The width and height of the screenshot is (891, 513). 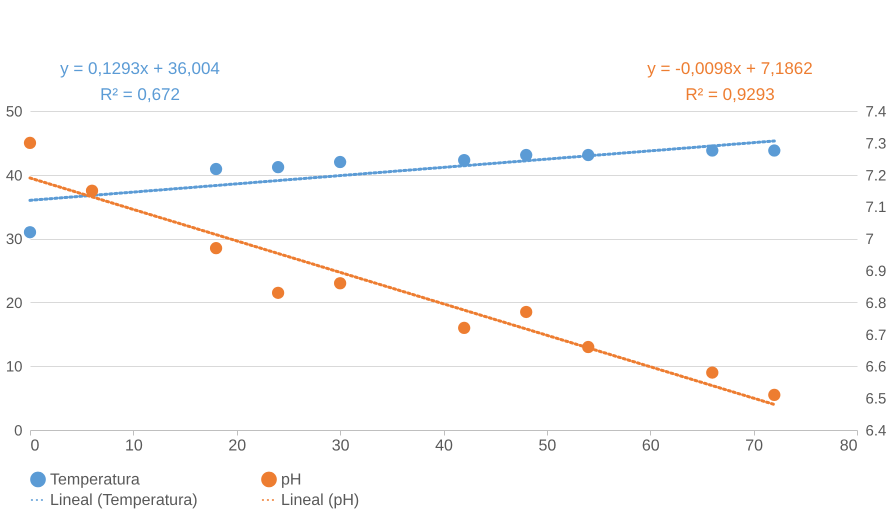 What do you see at coordinates (14, 367) in the screenshot?
I see `y-tick-label: 10` at bounding box center [14, 367].